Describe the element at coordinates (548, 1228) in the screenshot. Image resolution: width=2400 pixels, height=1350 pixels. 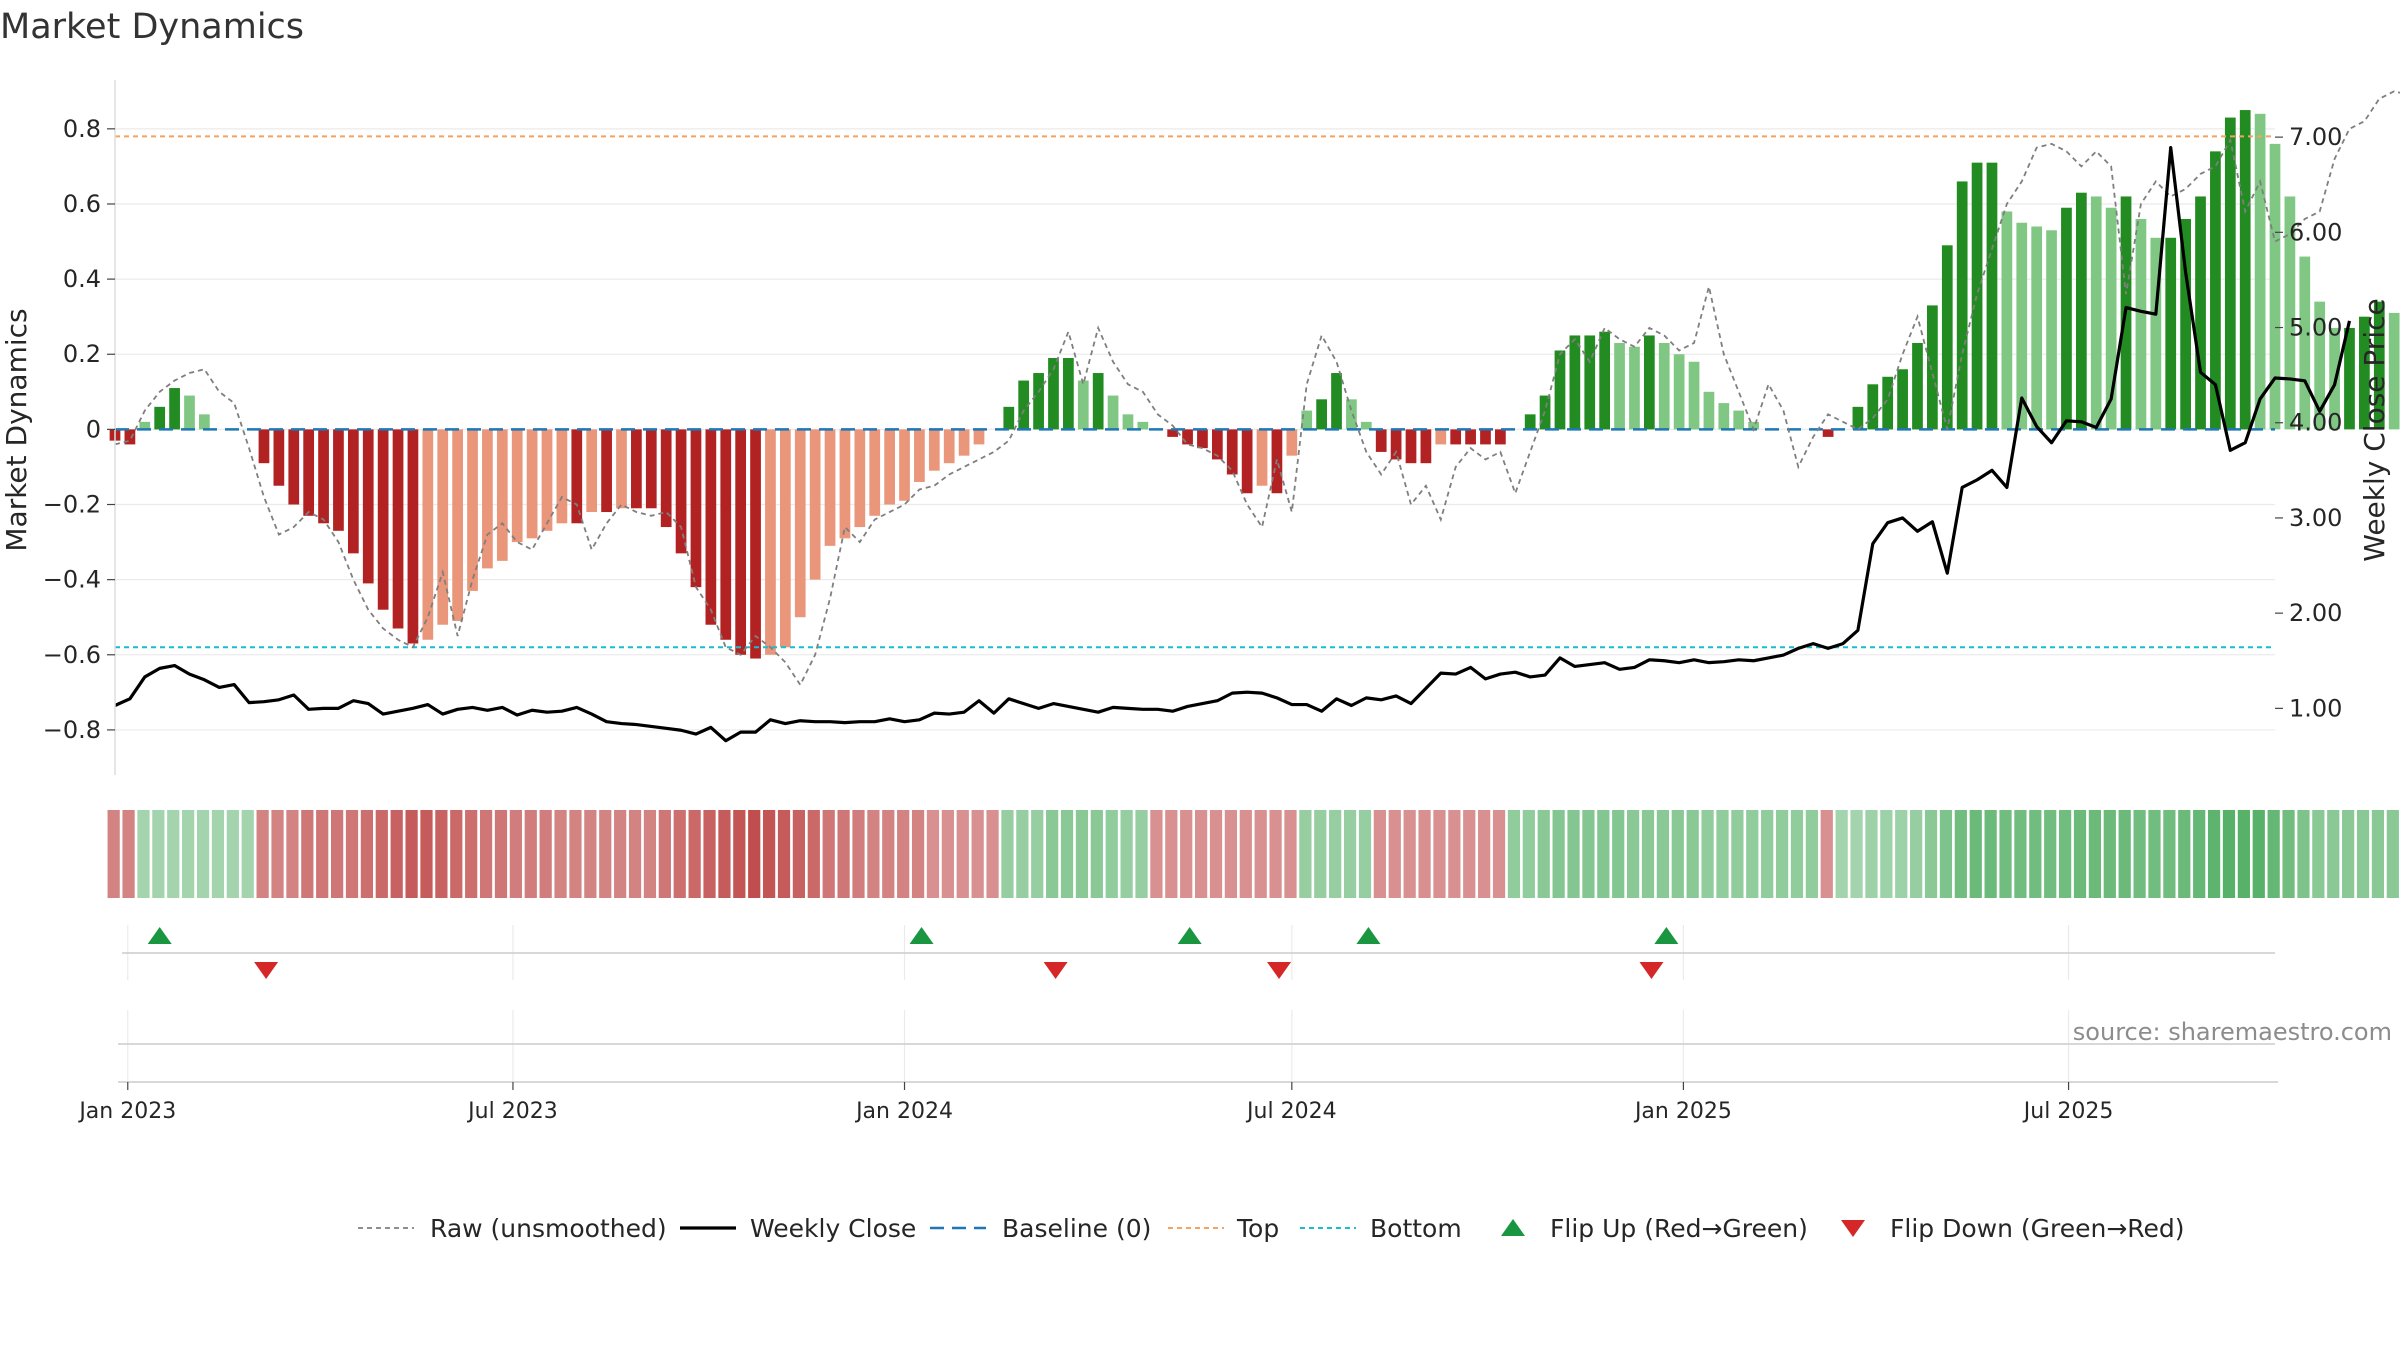
I see `legend-label: Raw (unsmoothed)` at that location.